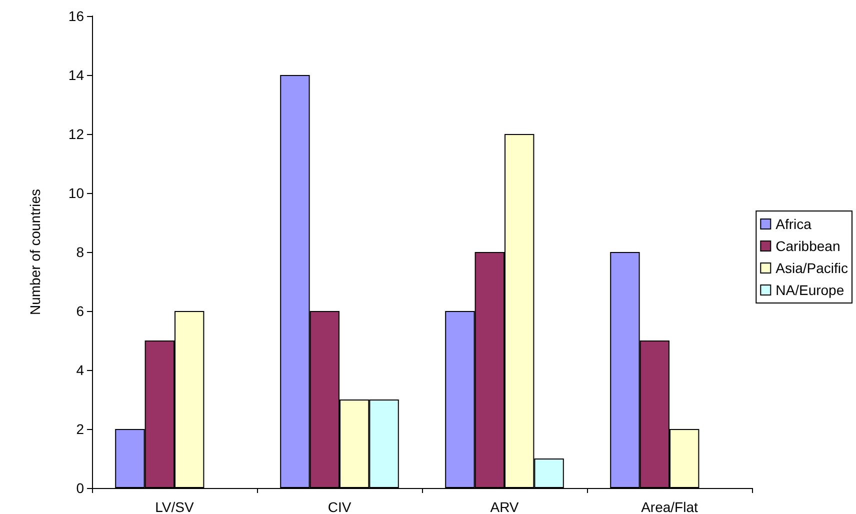  Describe the element at coordinates (80, 429) in the screenshot. I see `y-tick-label: 2` at that location.